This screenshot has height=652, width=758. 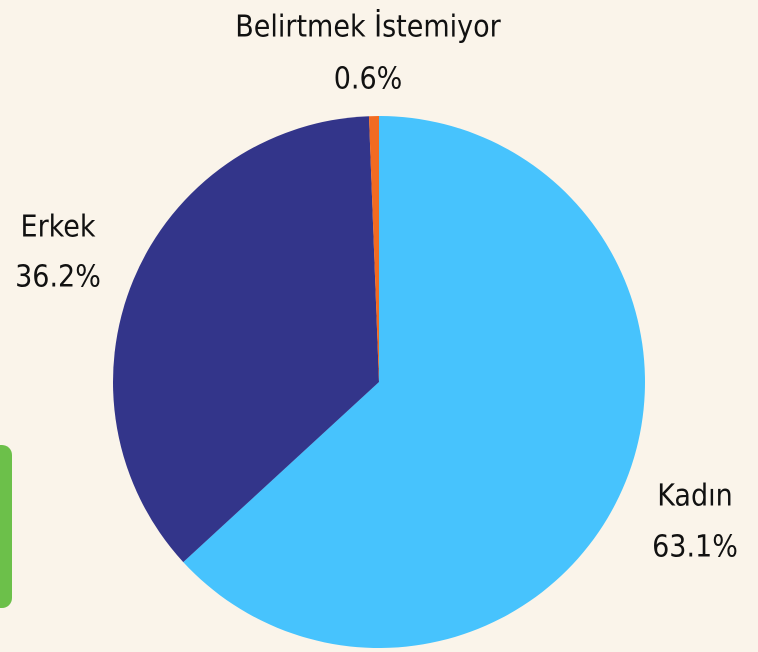 I want to click on side-panel, so click(x=6, y=526).